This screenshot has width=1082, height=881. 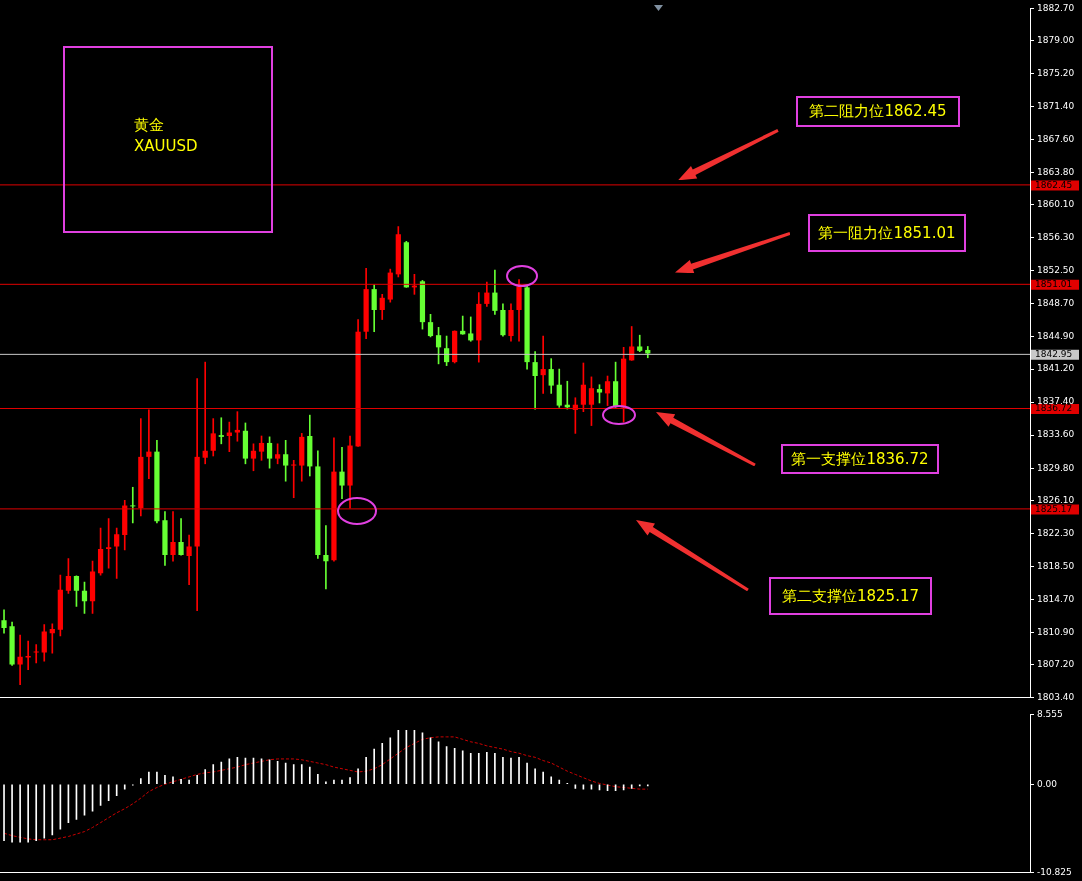 I want to click on y-tick-label: 1863.80, so click(x=1056, y=172).